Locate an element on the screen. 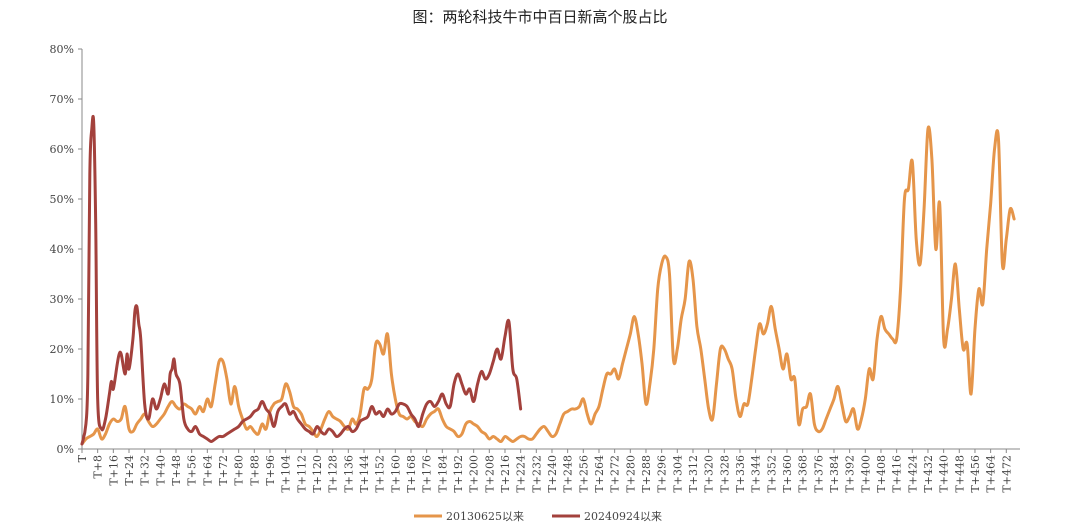 The height and width of the screenshot is (532, 1080). x-tick-label: T+264 is located at coordinates (599, 474).